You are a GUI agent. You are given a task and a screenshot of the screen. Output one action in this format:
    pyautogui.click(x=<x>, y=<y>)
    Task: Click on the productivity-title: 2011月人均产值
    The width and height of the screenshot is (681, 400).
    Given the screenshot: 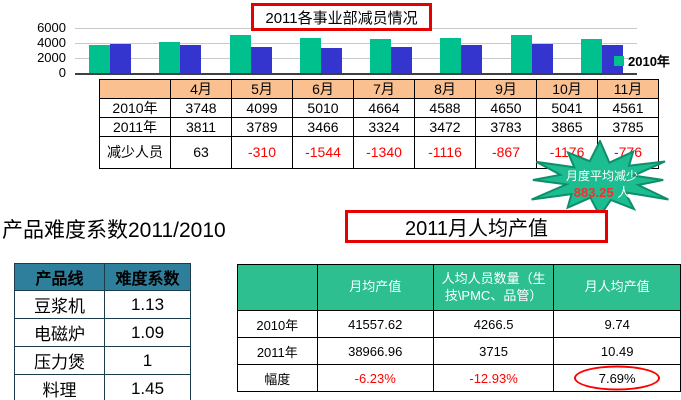 What is the action you would take?
    pyautogui.click(x=476, y=229)
    